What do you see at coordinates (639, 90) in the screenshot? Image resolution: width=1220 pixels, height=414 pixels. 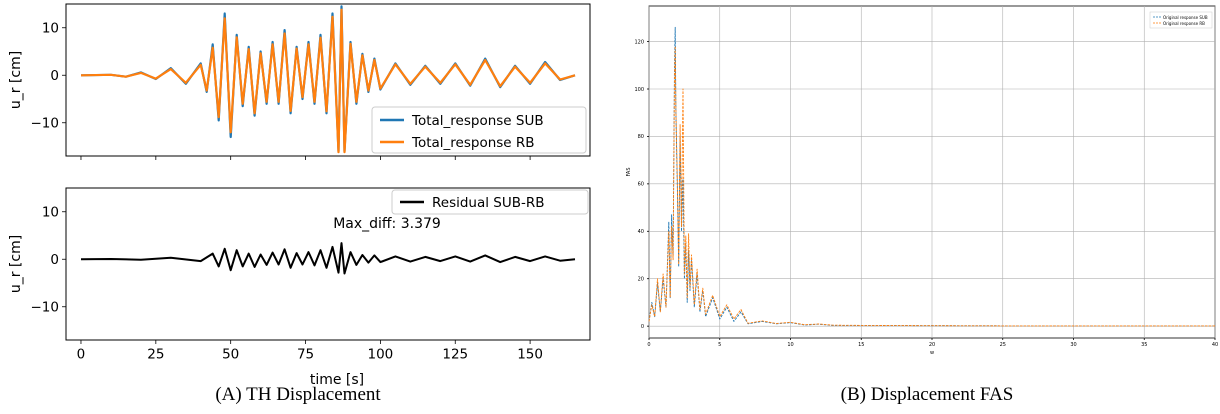 I see `y-tick-label: 100` at bounding box center [639, 90].